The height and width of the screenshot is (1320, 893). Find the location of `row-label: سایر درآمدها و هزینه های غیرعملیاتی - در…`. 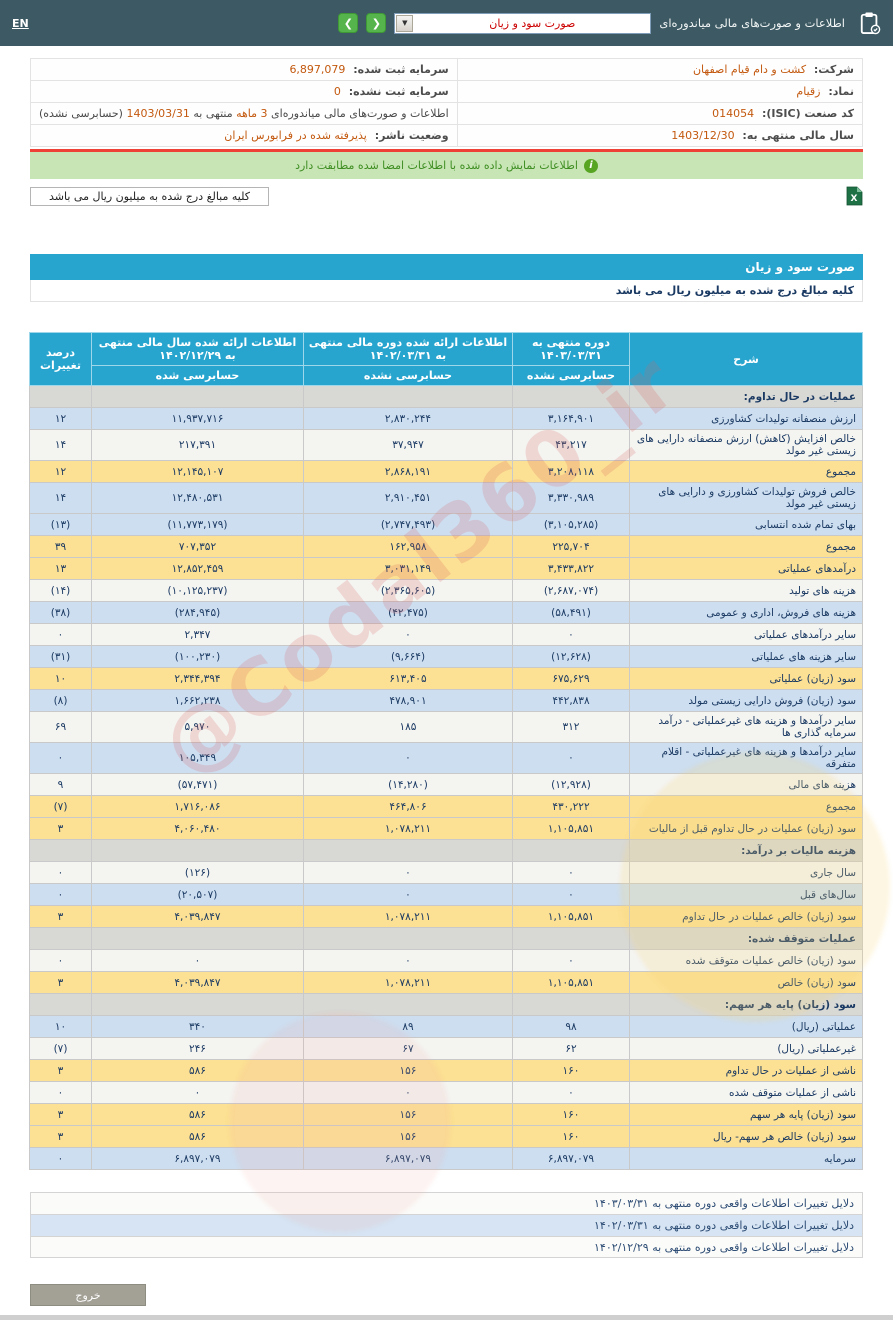

row-label: سایر درآمدها و هزینه های غیرعملیاتی - در… is located at coordinates (746, 727).